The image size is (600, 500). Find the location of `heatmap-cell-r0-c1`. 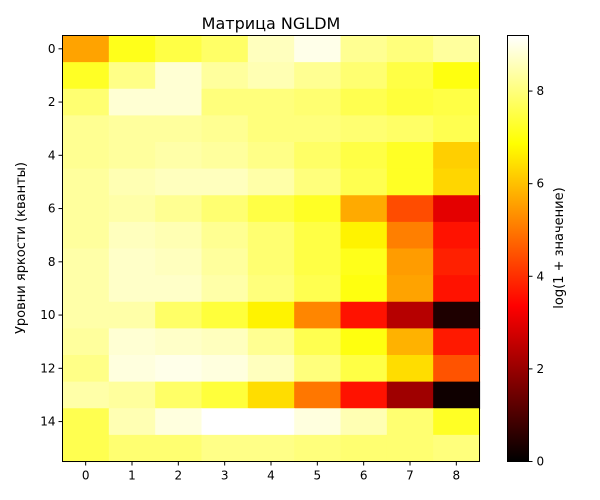

heatmap-cell-r0-c1 is located at coordinates (132, 49).